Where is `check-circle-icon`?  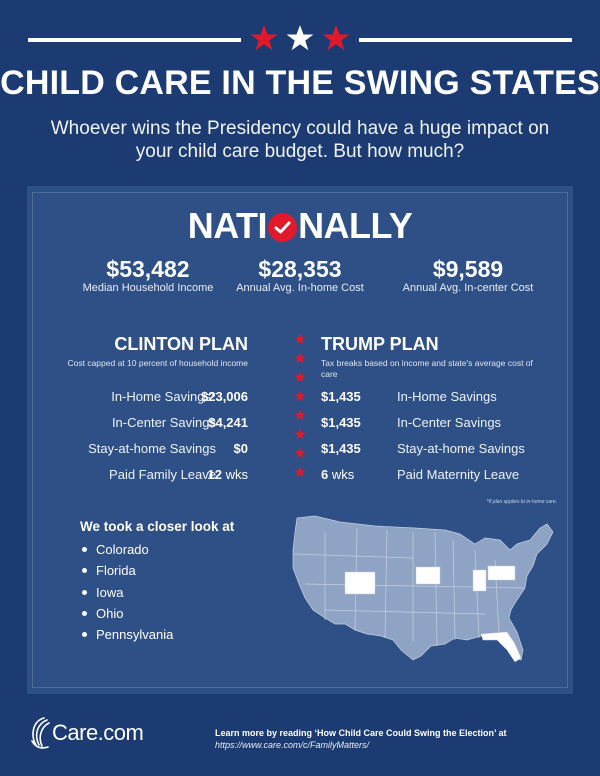 check-circle-icon is located at coordinates (283, 227).